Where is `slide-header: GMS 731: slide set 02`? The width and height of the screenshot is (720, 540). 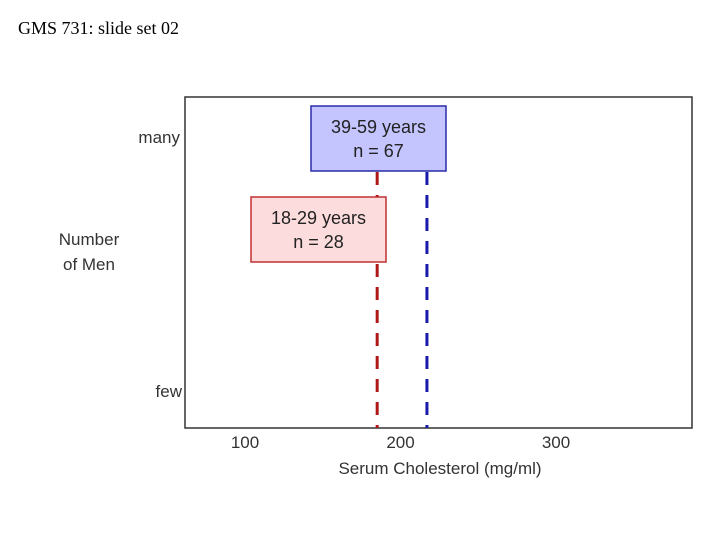 slide-header: GMS 731: slide set 02 is located at coordinates (99, 28).